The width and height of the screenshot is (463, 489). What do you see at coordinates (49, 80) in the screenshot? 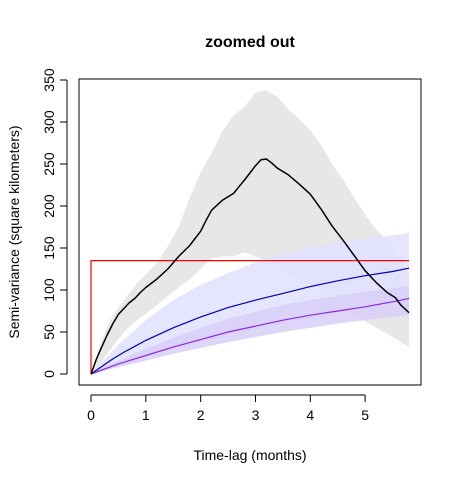
I see `y-tick-label: 350` at bounding box center [49, 80].